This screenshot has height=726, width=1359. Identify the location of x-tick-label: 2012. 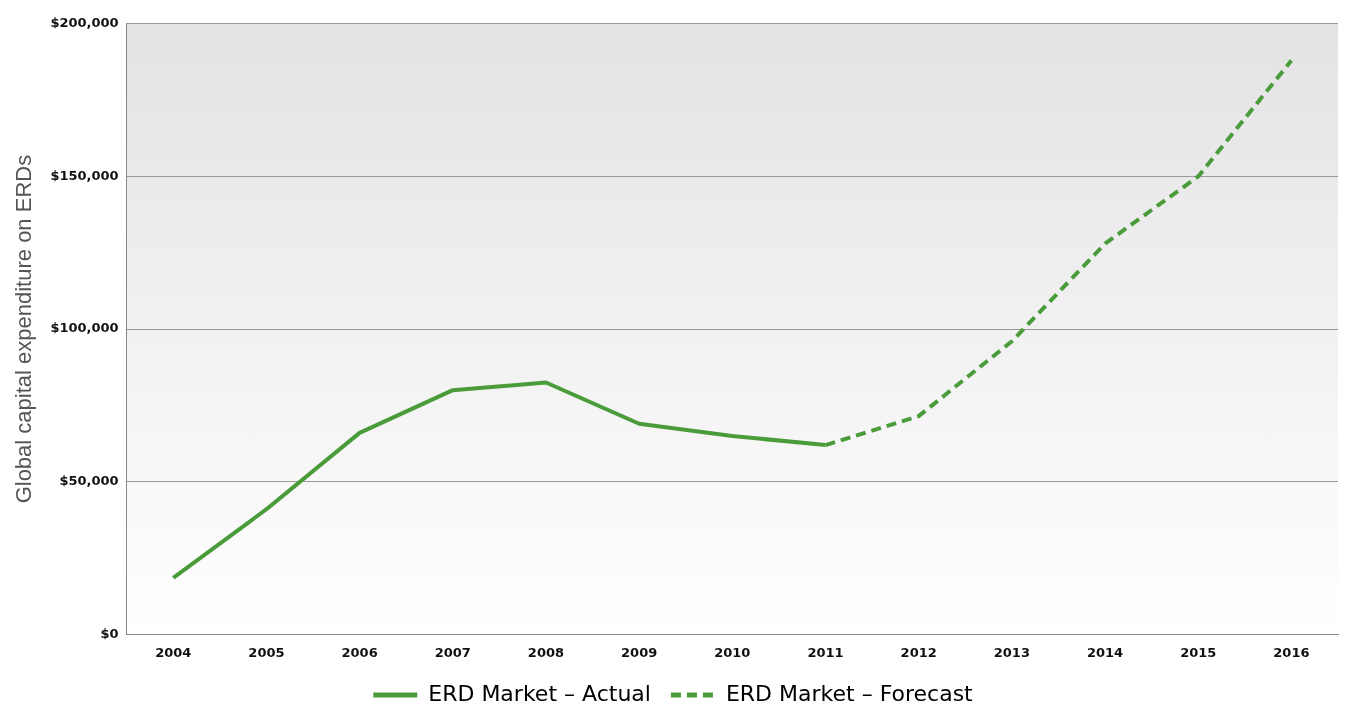
(918, 652).